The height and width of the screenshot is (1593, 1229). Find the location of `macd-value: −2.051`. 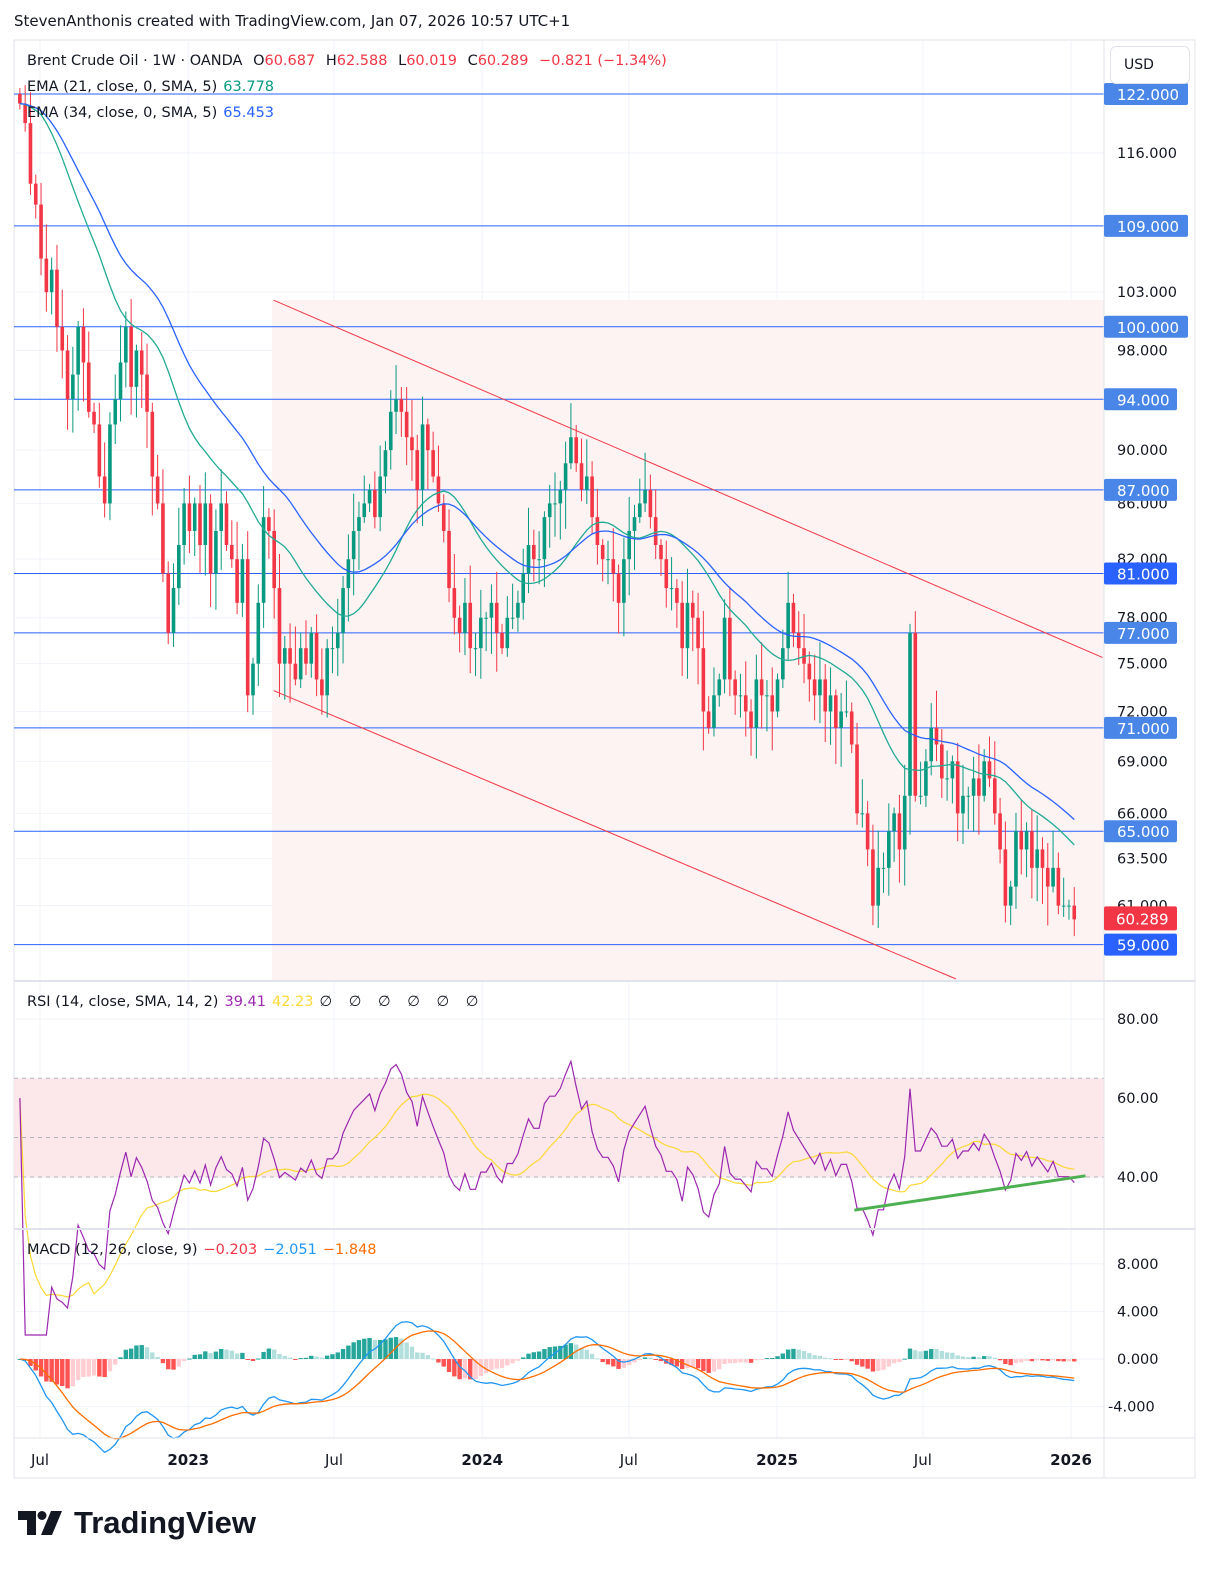

macd-value: −2.051 is located at coordinates (290, 1250).